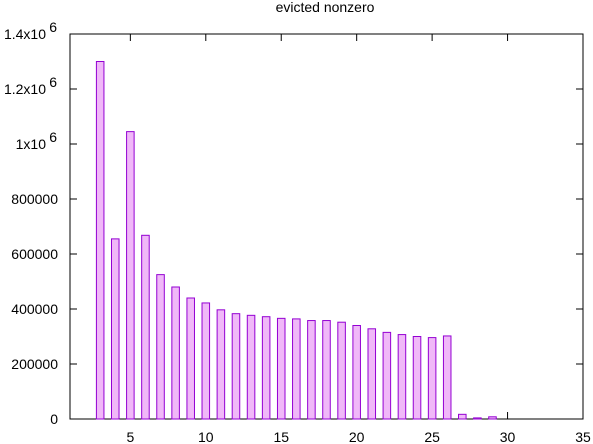  Describe the element at coordinates (31, 144) in the screenshot. I see `y-tick-label: 1x10` at that location.